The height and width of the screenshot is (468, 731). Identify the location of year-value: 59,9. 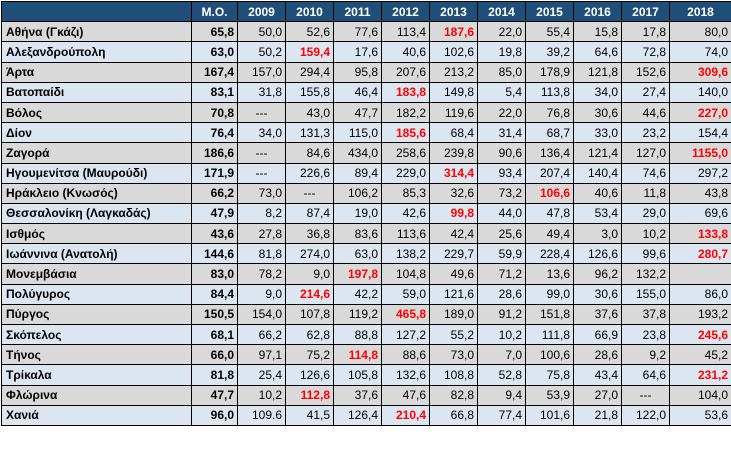
(501, 254).